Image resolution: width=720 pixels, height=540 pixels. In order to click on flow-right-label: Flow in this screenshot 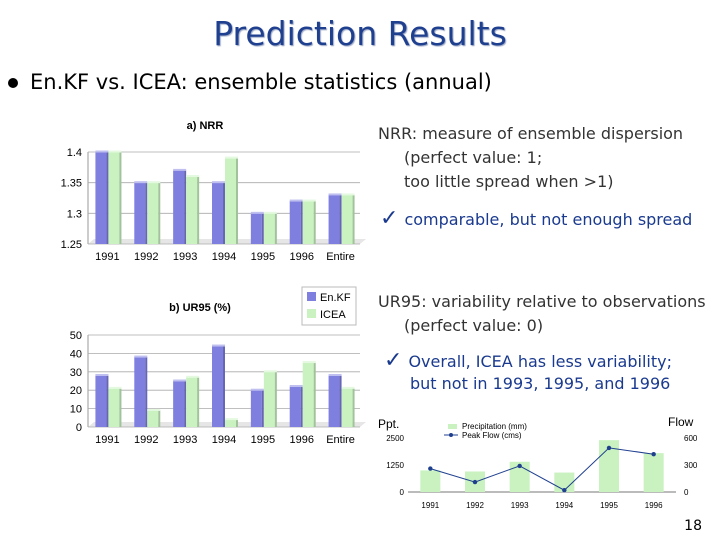, I will do `click(681, 422)`.